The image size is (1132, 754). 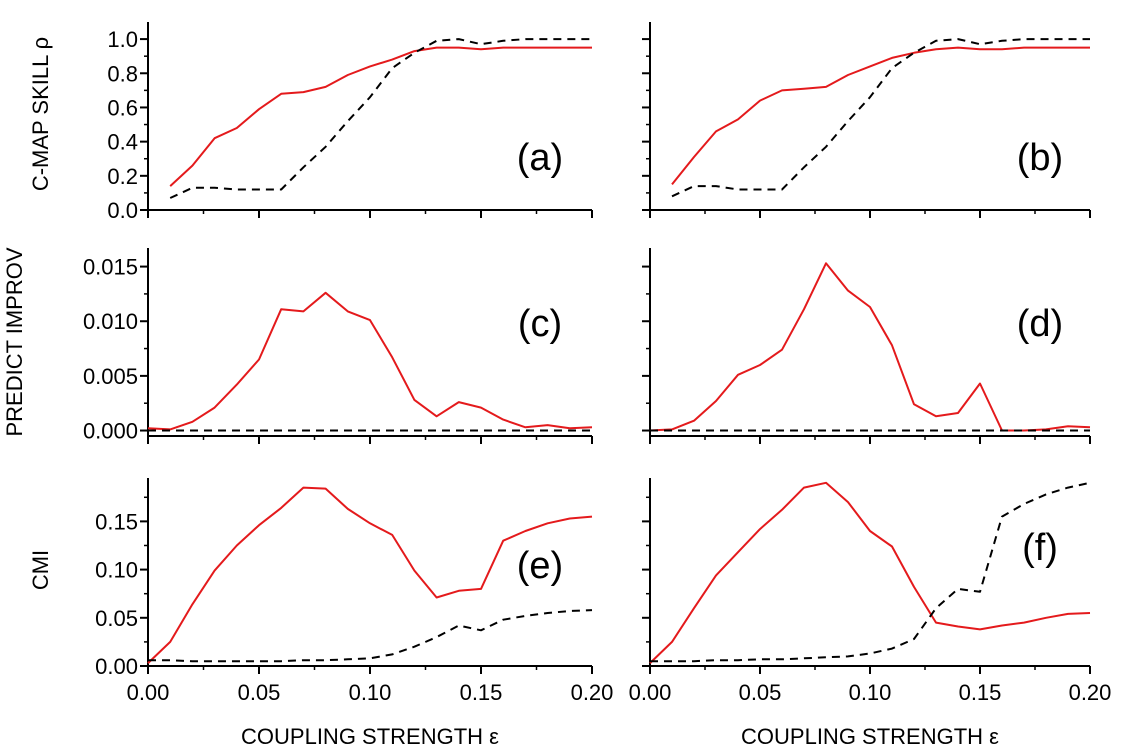 I want to click on y-tick-label: 0.000, so click(x=110, y=431).